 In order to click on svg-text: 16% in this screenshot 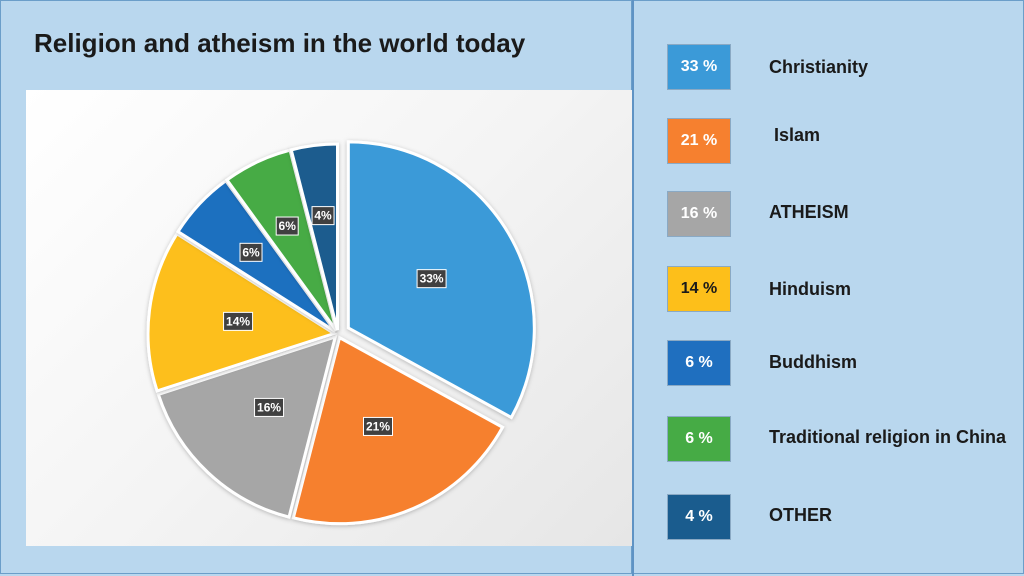, I will do `click(269, 407)`.